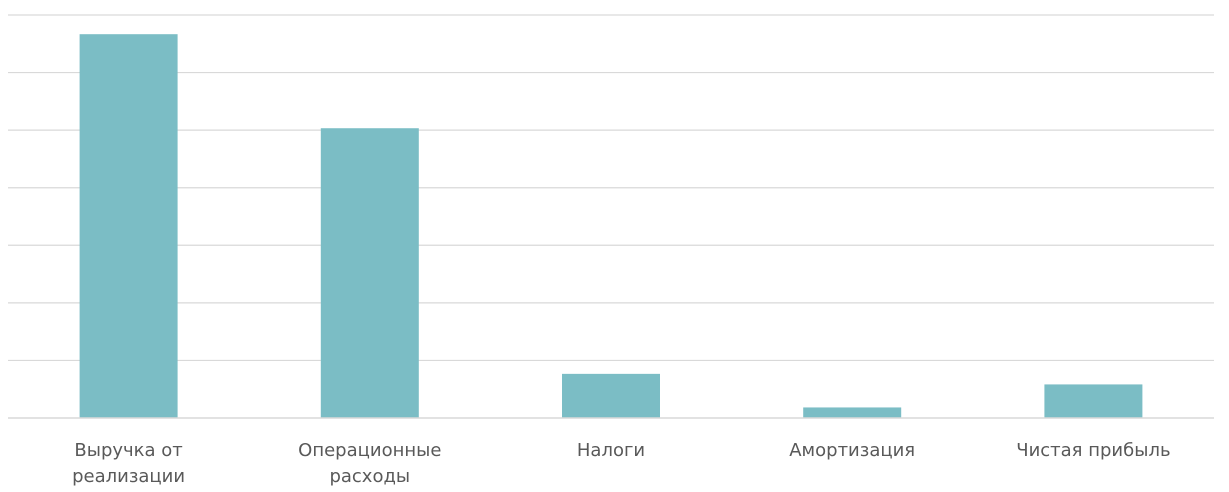 The width and height of the screenshot is (1229, 492). I want to click on x-tick-label: Выручка от реализации, so click(128, 463).